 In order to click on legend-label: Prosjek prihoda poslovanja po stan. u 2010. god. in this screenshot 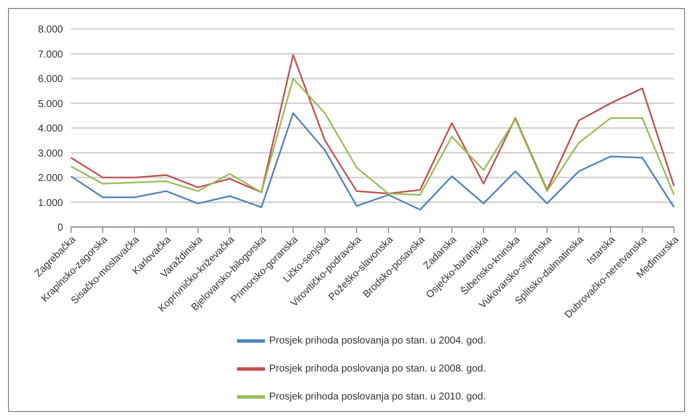, I will do `click(377, 397)`.